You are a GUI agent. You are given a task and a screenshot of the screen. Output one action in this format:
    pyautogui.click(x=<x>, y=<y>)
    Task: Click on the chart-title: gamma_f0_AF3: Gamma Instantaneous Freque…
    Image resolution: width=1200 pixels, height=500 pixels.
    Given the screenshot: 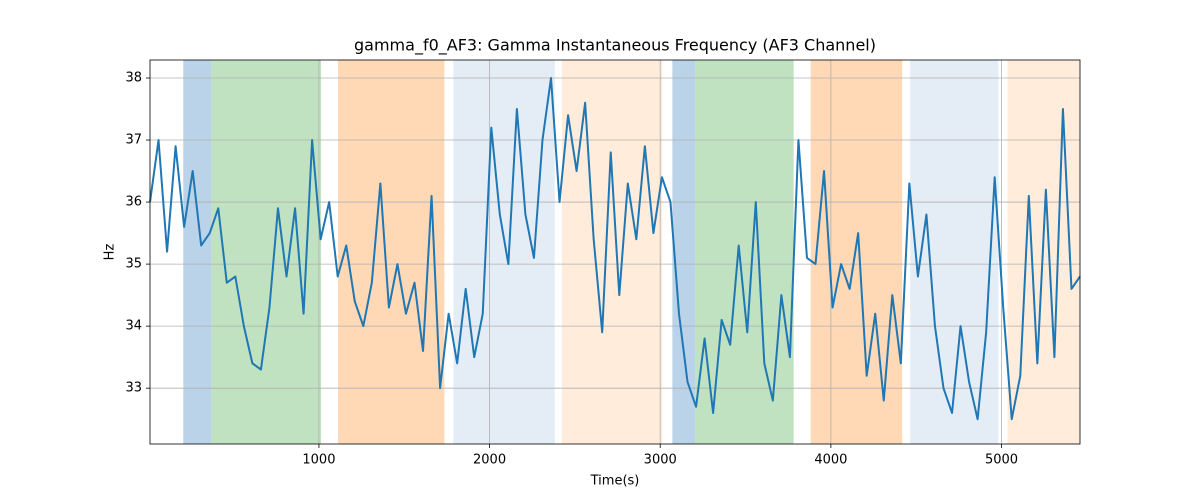 What is the action you would take?
    pyautogui.click(x=615, y=46)
    